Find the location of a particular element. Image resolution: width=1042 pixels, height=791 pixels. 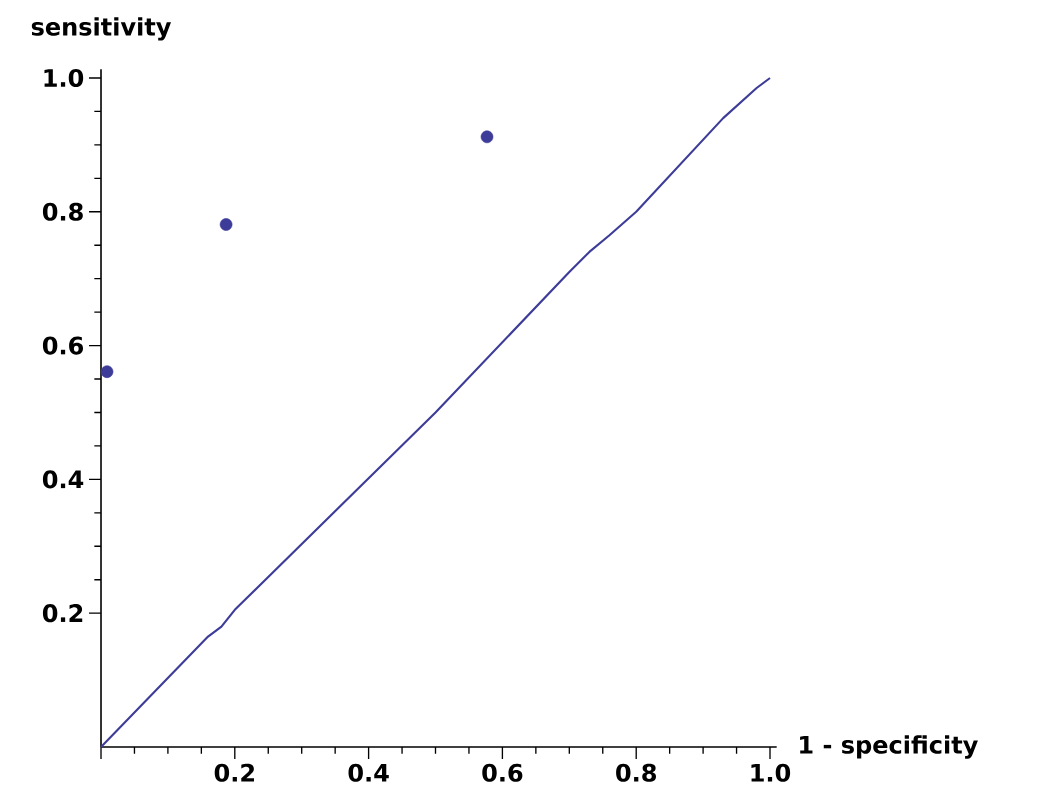

x-tick-label: 0.6 is located at coordinates (502, 772).